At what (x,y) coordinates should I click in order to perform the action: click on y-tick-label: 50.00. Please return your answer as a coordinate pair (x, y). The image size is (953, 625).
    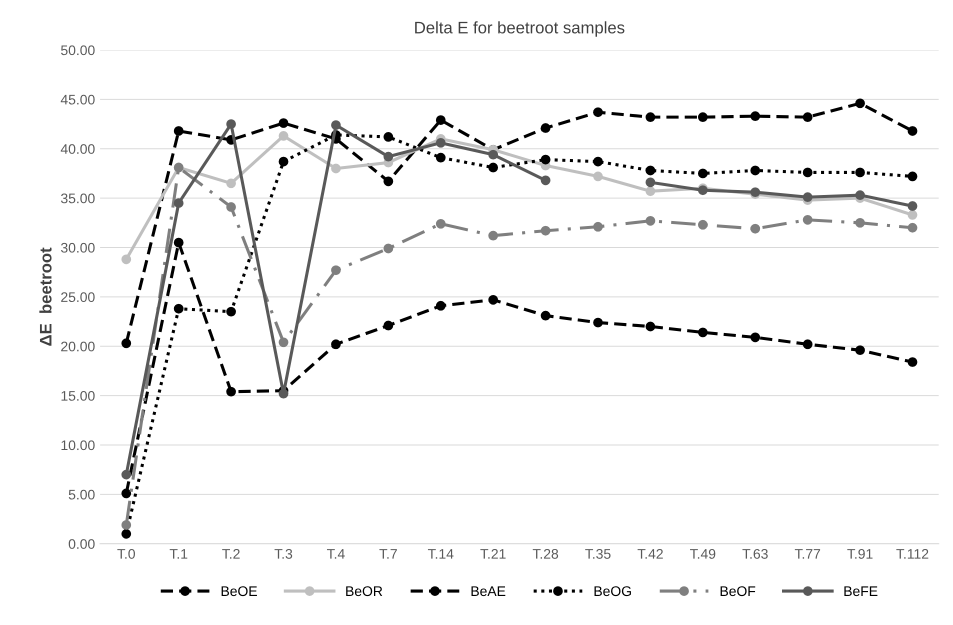
    Looking at the image, I should click on (78, 50).